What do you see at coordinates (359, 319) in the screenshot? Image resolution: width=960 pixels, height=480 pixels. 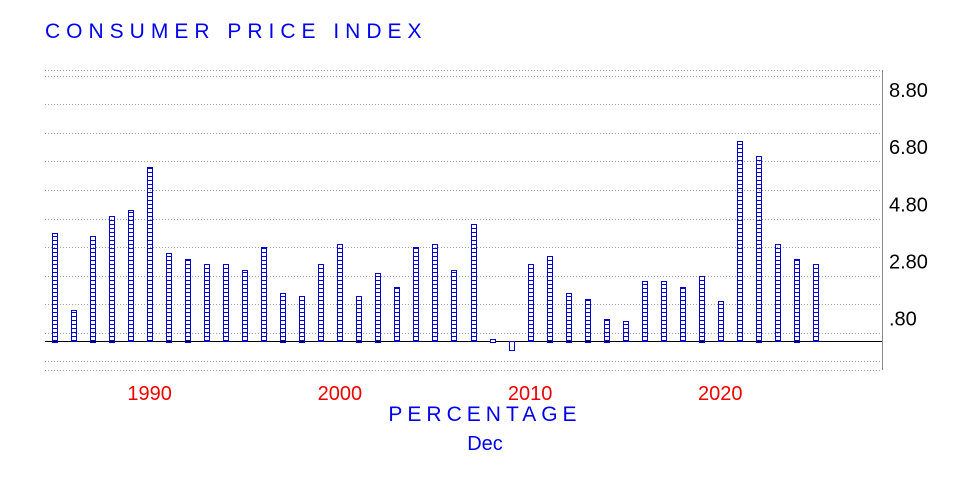 I see `bar-2001` at bounding box center [359, 319].